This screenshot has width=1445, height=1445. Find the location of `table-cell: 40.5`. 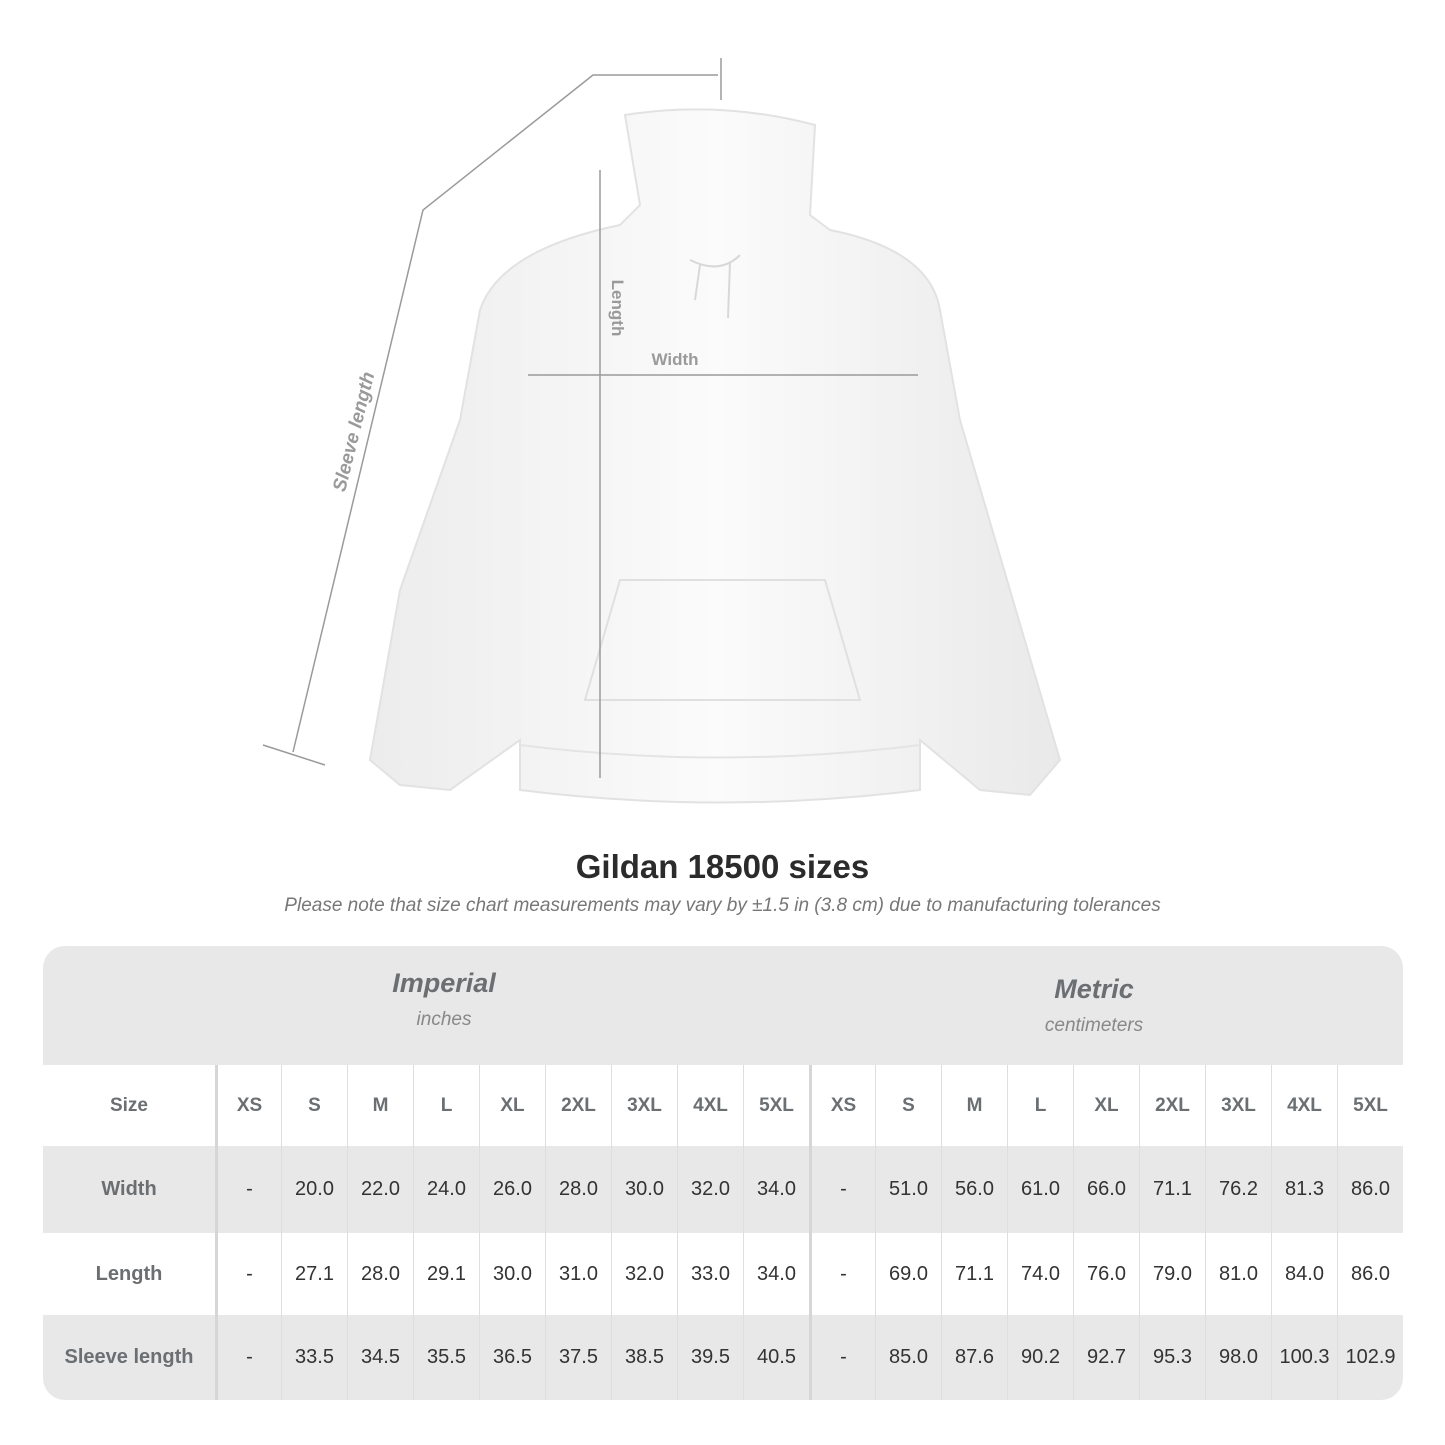

table-cell: 40.5 is located at coordinates (776, 1357).